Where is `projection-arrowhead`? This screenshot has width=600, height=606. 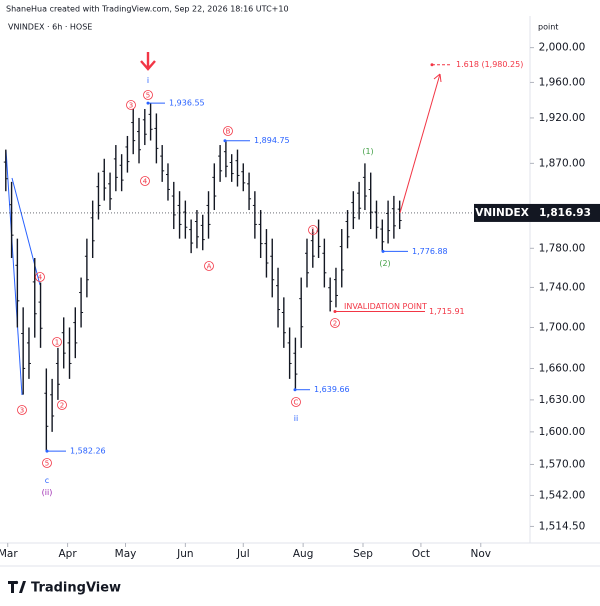 projection-arrowhead is located at coordinates (437, 78).